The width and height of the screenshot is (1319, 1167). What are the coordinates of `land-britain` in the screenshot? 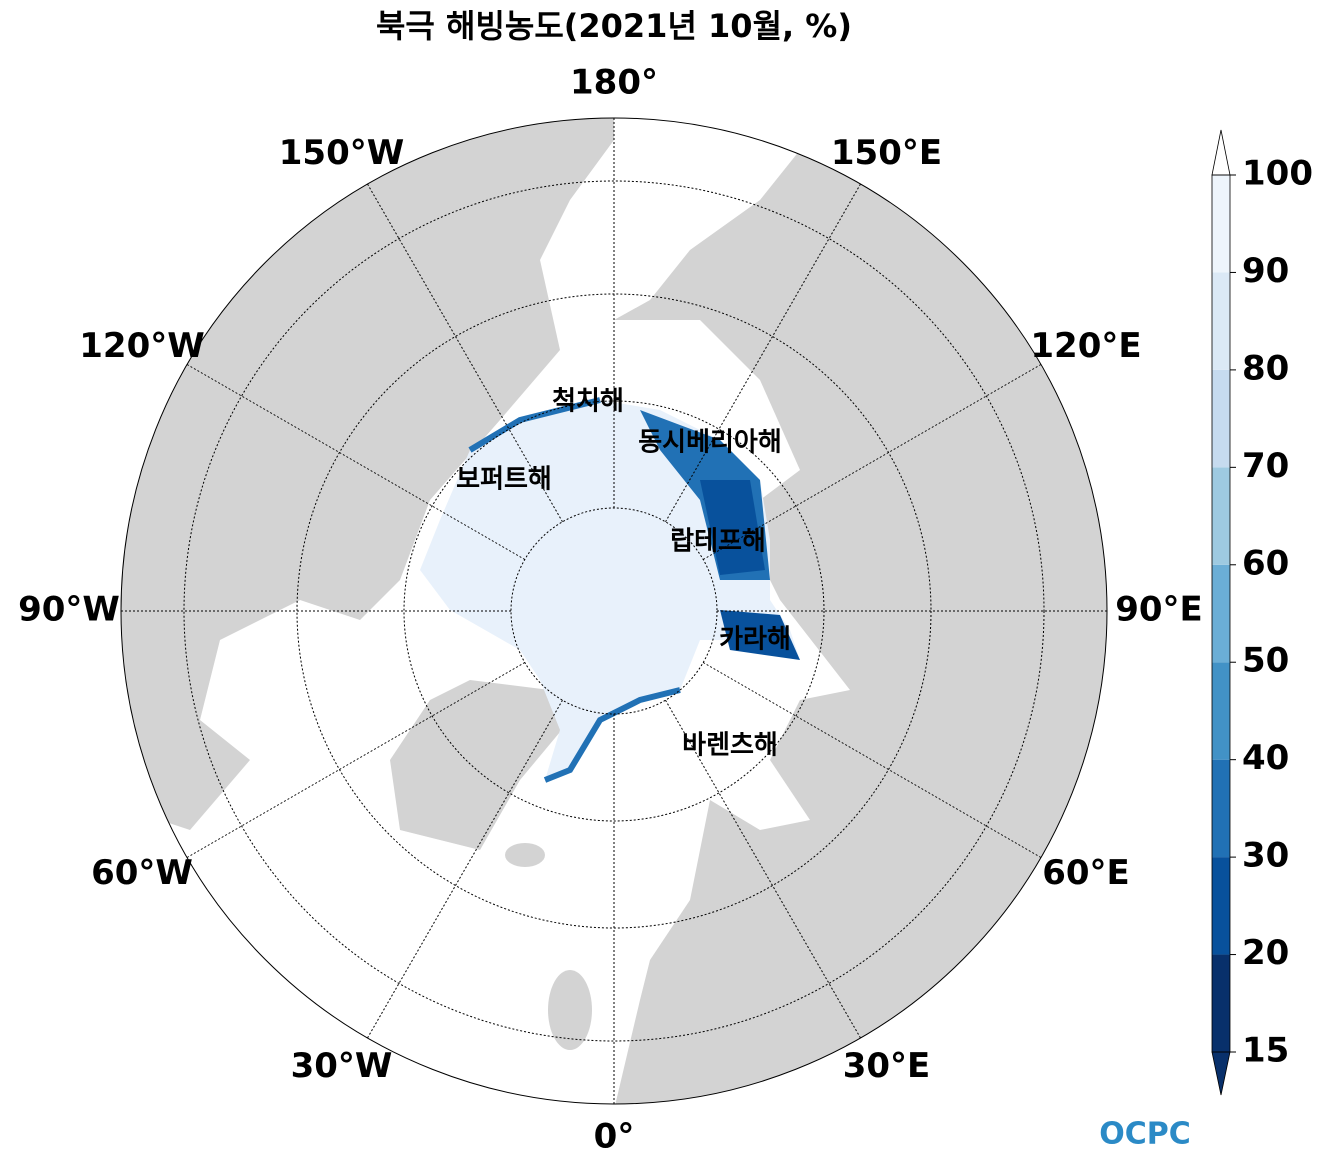 It's located at (570, 1010).